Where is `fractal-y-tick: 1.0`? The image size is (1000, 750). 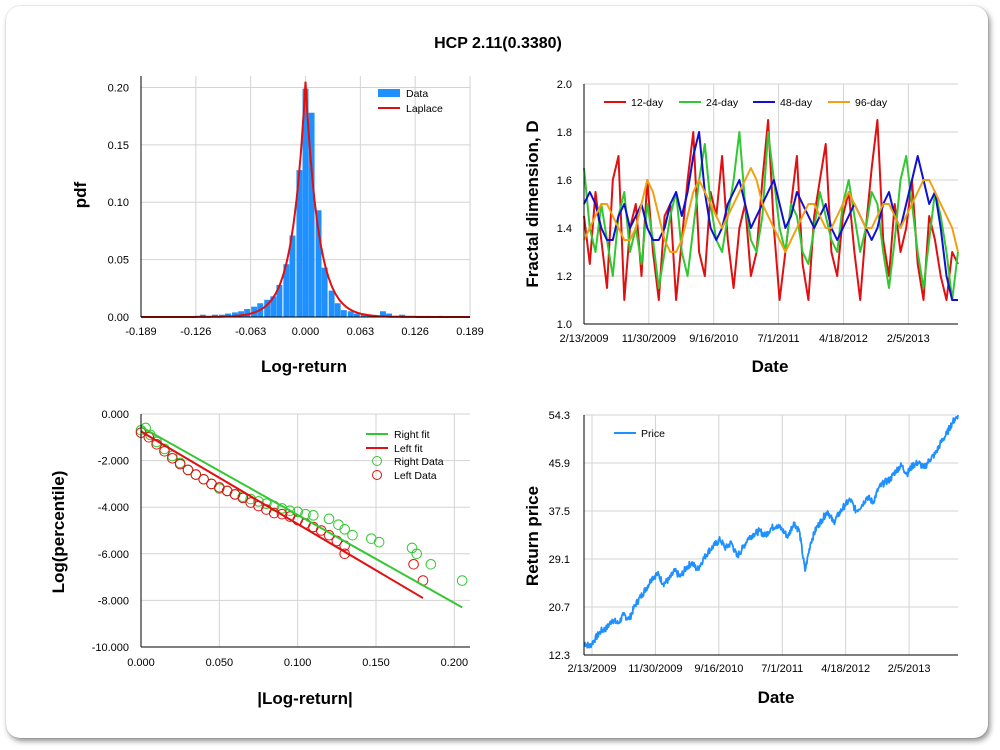
fractal-y-tick: 1.0 is located at coordinates (564, 325).